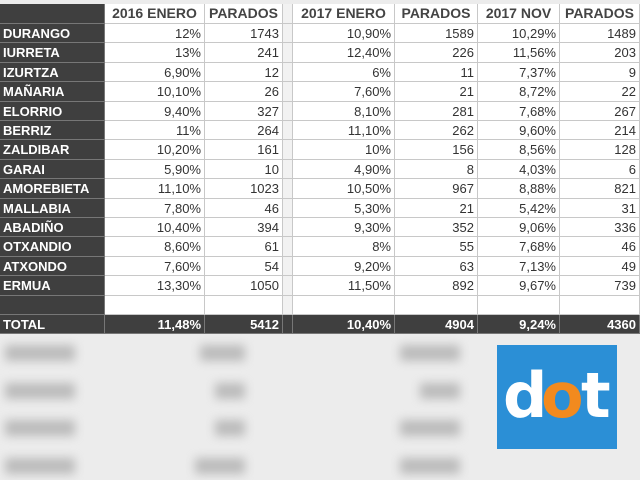 This screenshot has height=480, width=640. What do you see at coordinates (600, 14) in the screenshot?
I see `header-cell: PARADOS` at bounding box center [600, 14].